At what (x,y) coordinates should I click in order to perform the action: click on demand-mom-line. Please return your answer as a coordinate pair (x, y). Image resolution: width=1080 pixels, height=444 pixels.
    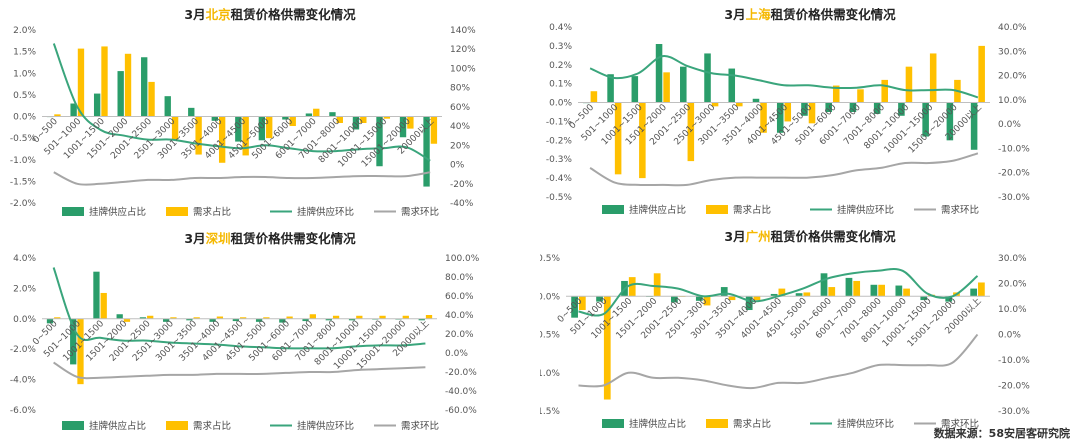
    Looking at the image, I should click on (784, 169).